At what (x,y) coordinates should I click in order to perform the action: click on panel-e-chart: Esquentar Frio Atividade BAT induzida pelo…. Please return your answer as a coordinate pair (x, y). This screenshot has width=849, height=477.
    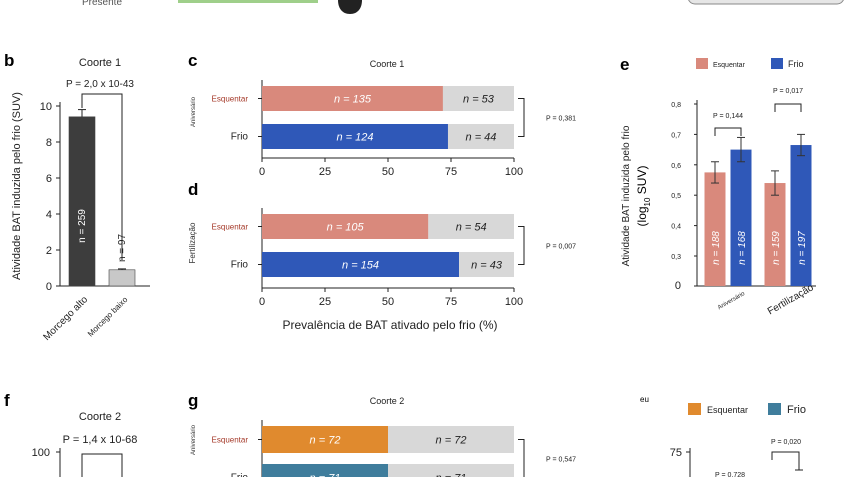
    Looking at the image, I should click on (718, 187).